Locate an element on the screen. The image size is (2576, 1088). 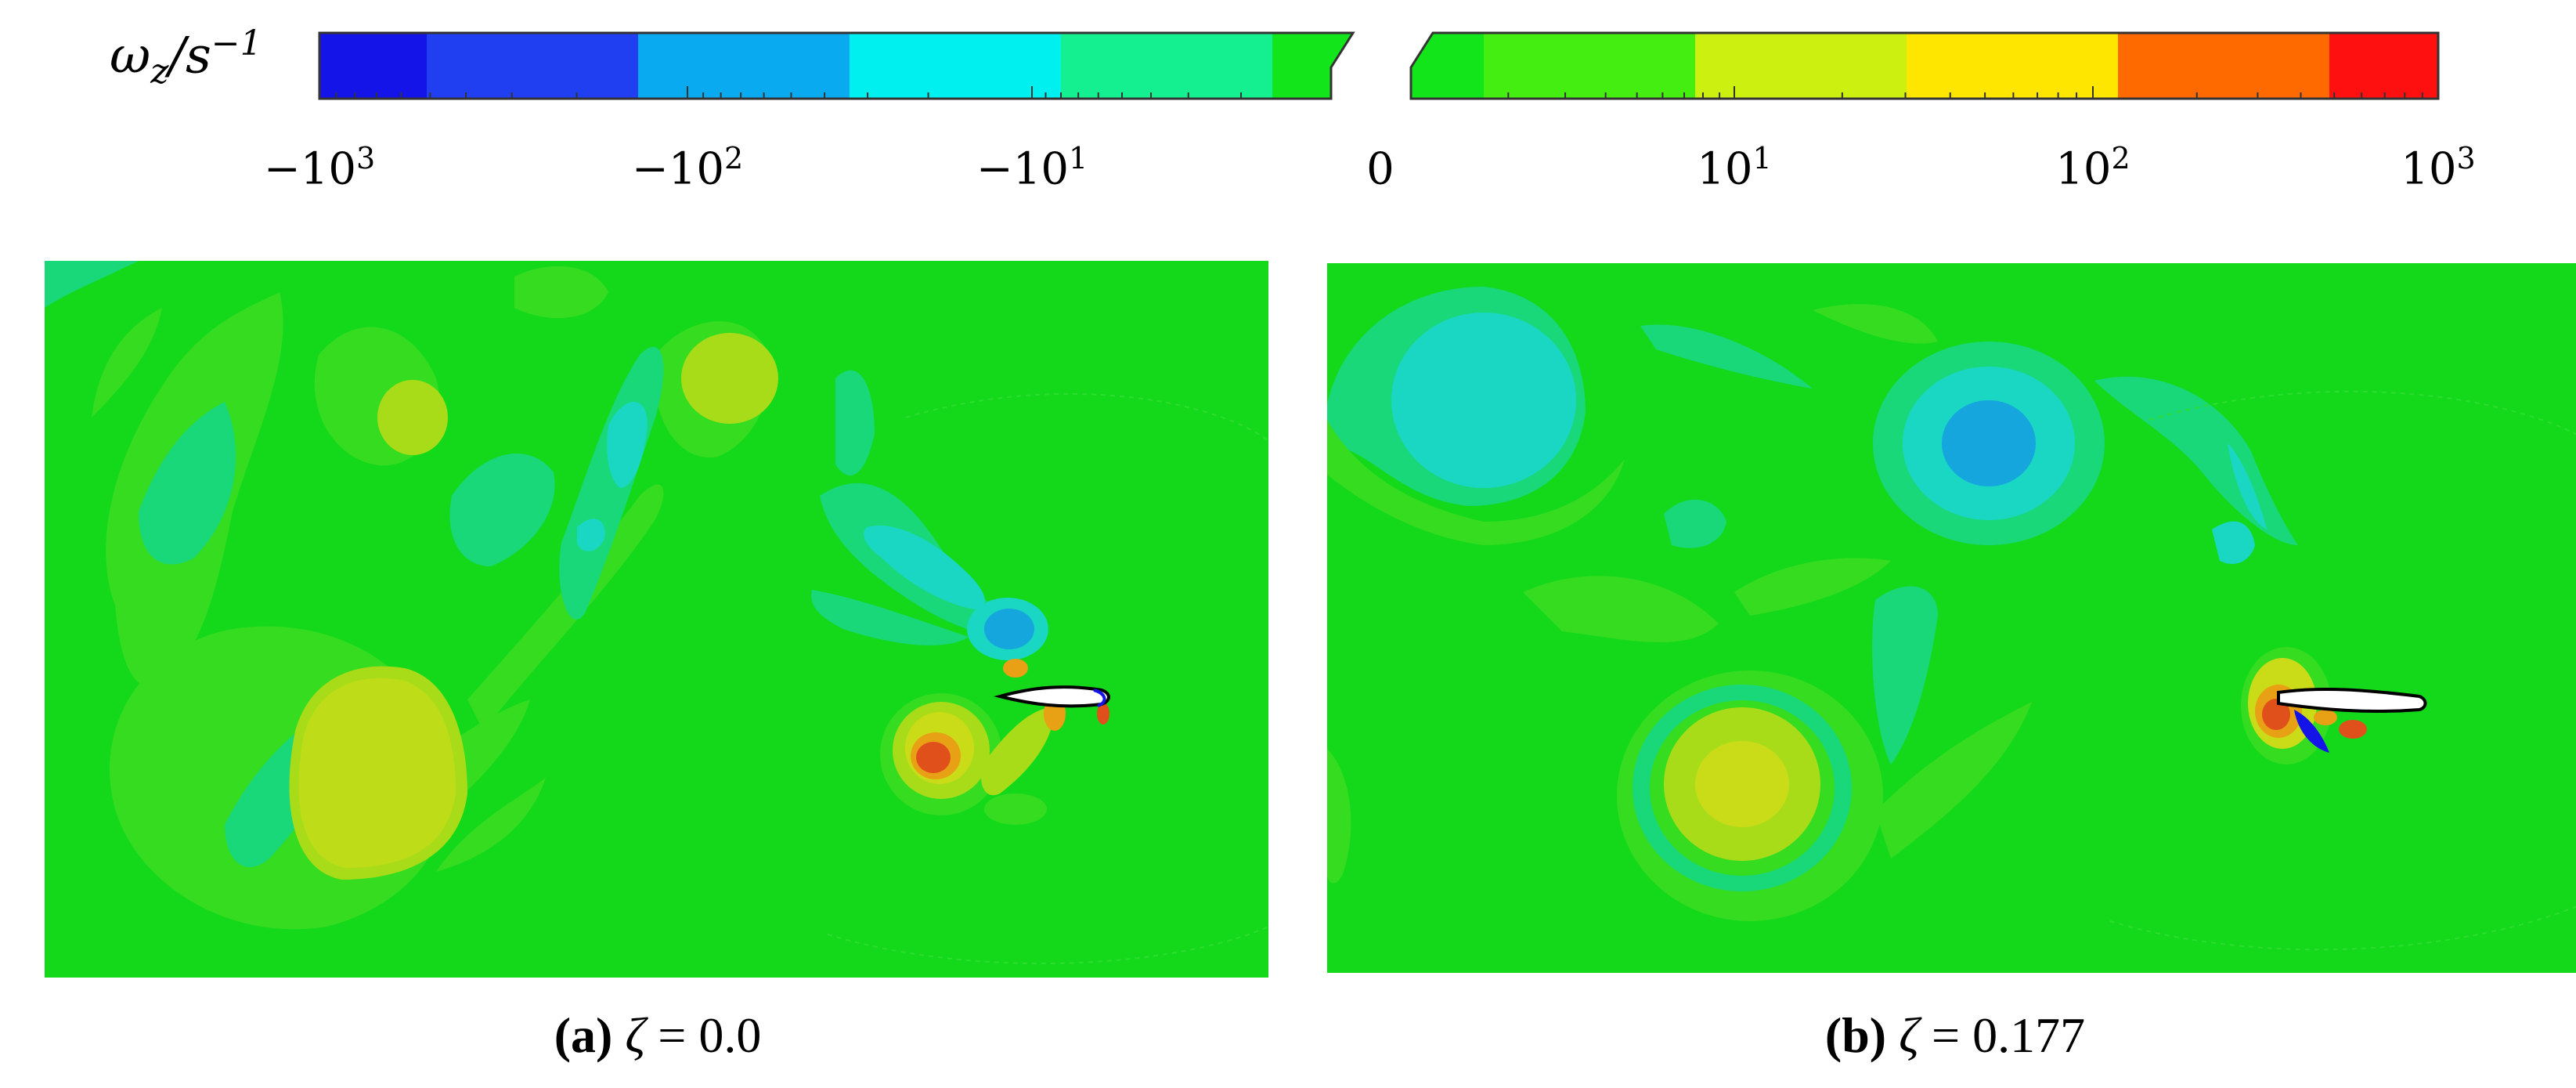
colorbar-positive-outline is located at coordinates (1924, 65).